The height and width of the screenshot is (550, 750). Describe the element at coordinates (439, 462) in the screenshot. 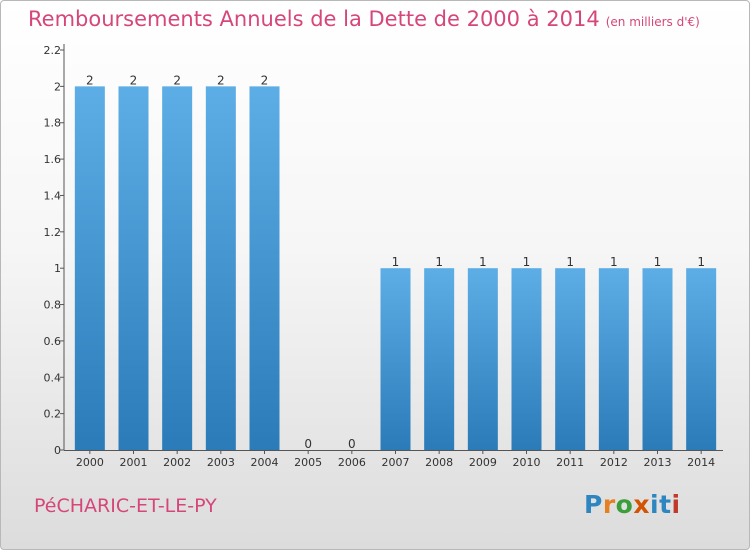

I see `x-tick-label: 2008` at that location.